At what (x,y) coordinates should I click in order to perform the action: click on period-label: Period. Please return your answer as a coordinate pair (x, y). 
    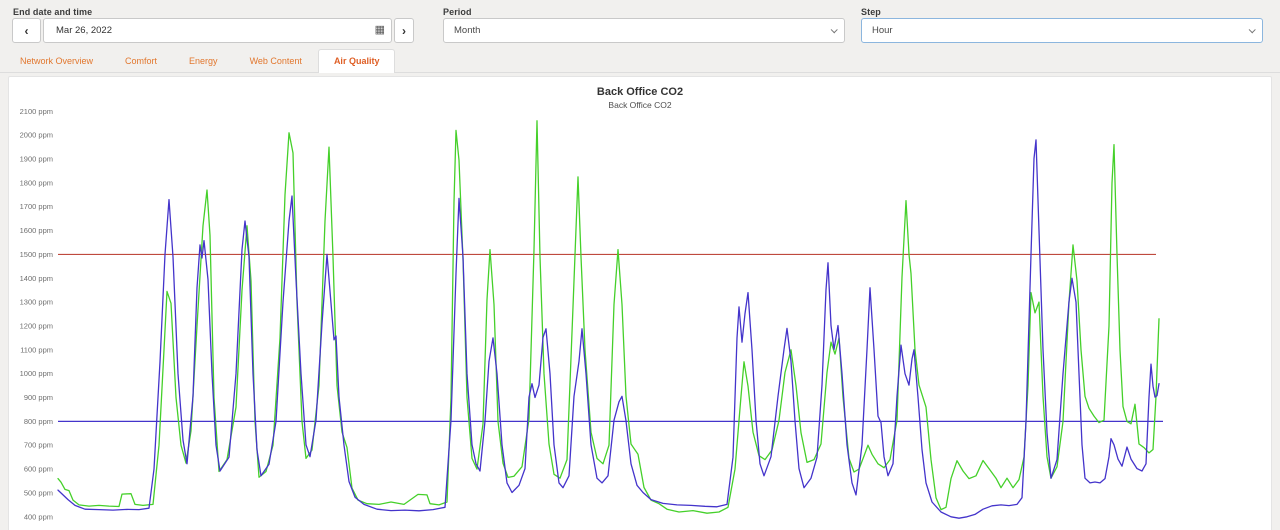
    Looking at the image, I should click on (457, 12).